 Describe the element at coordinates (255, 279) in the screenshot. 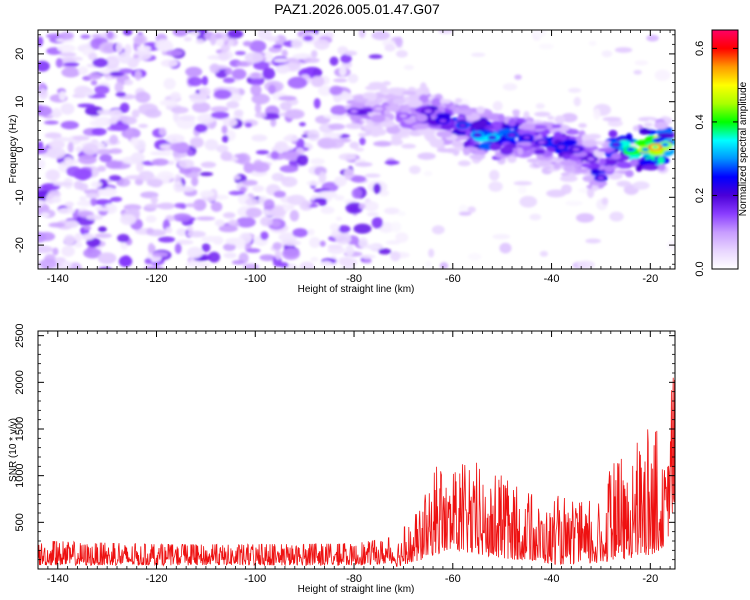

I see `x-tick-label: -100` at that location.